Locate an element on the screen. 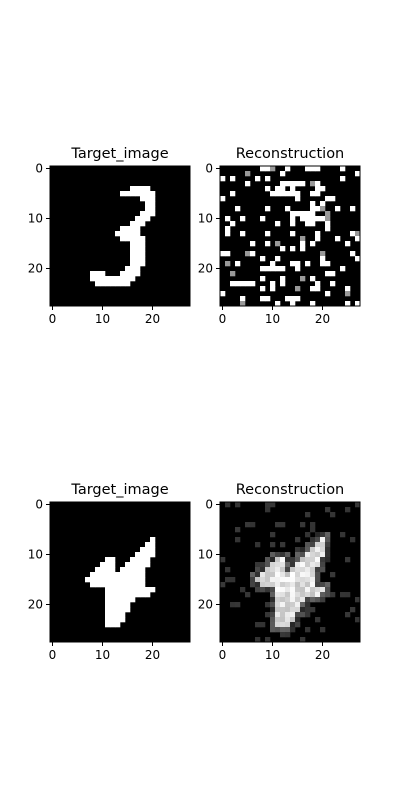 This screenshot has height=800, width=400. y-tick-label: 10 is located at coordinates (35, 219).